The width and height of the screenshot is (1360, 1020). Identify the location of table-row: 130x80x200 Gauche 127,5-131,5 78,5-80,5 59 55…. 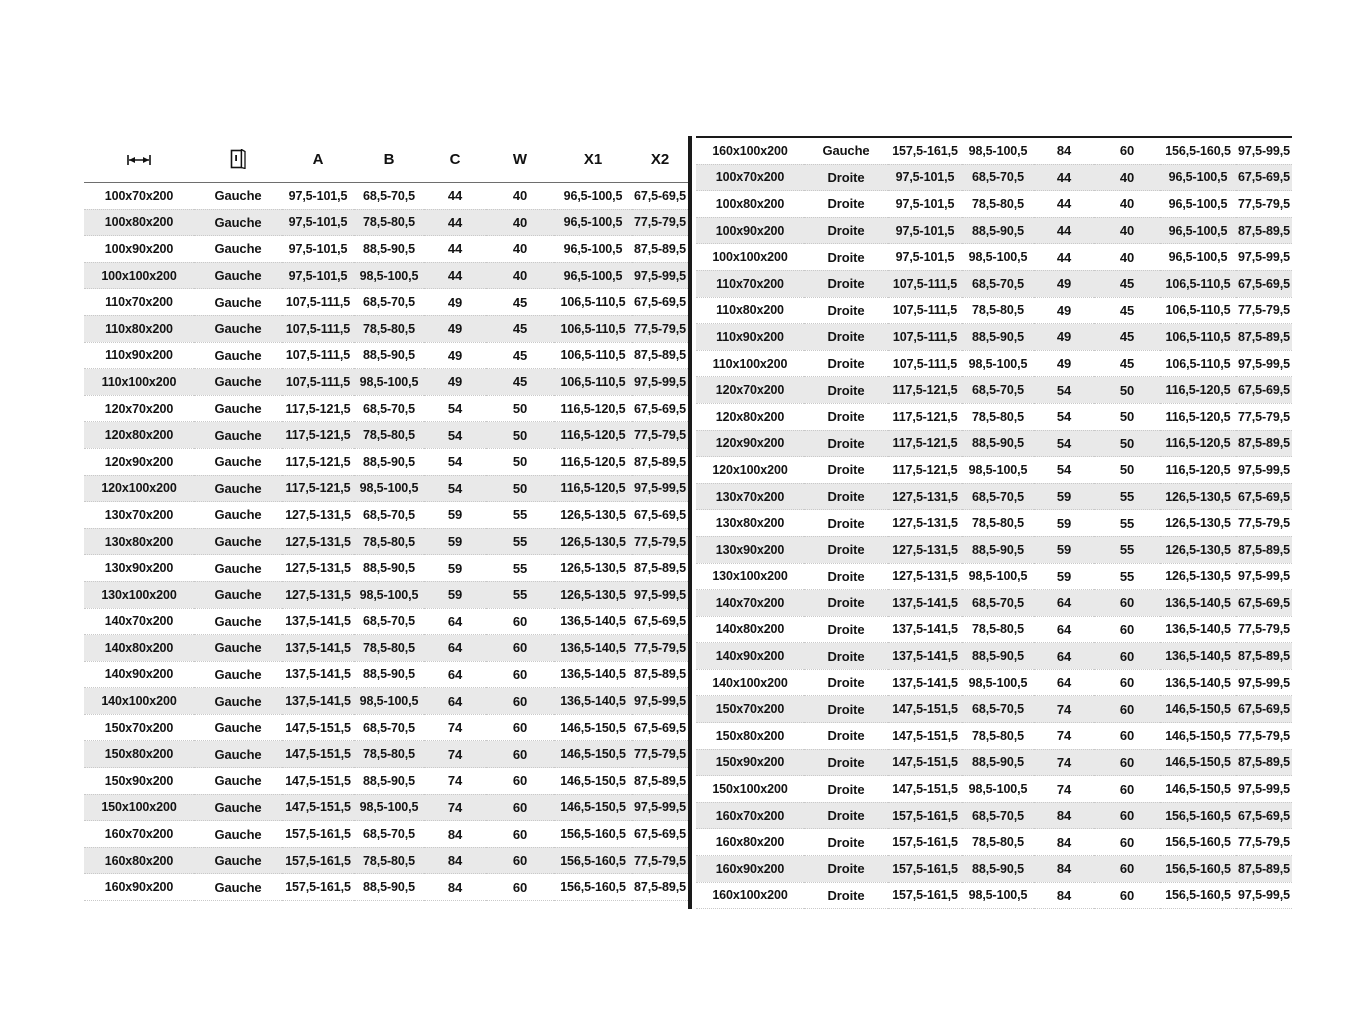
(386, 542).